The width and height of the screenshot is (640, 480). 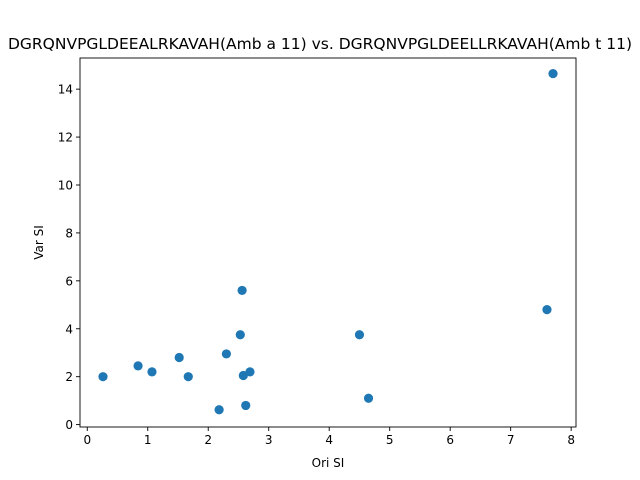 What do you see at coordinates (39, 242) in the screenshot?
I see `y-axis-label: Var SI` at bounding box center [39, 242].